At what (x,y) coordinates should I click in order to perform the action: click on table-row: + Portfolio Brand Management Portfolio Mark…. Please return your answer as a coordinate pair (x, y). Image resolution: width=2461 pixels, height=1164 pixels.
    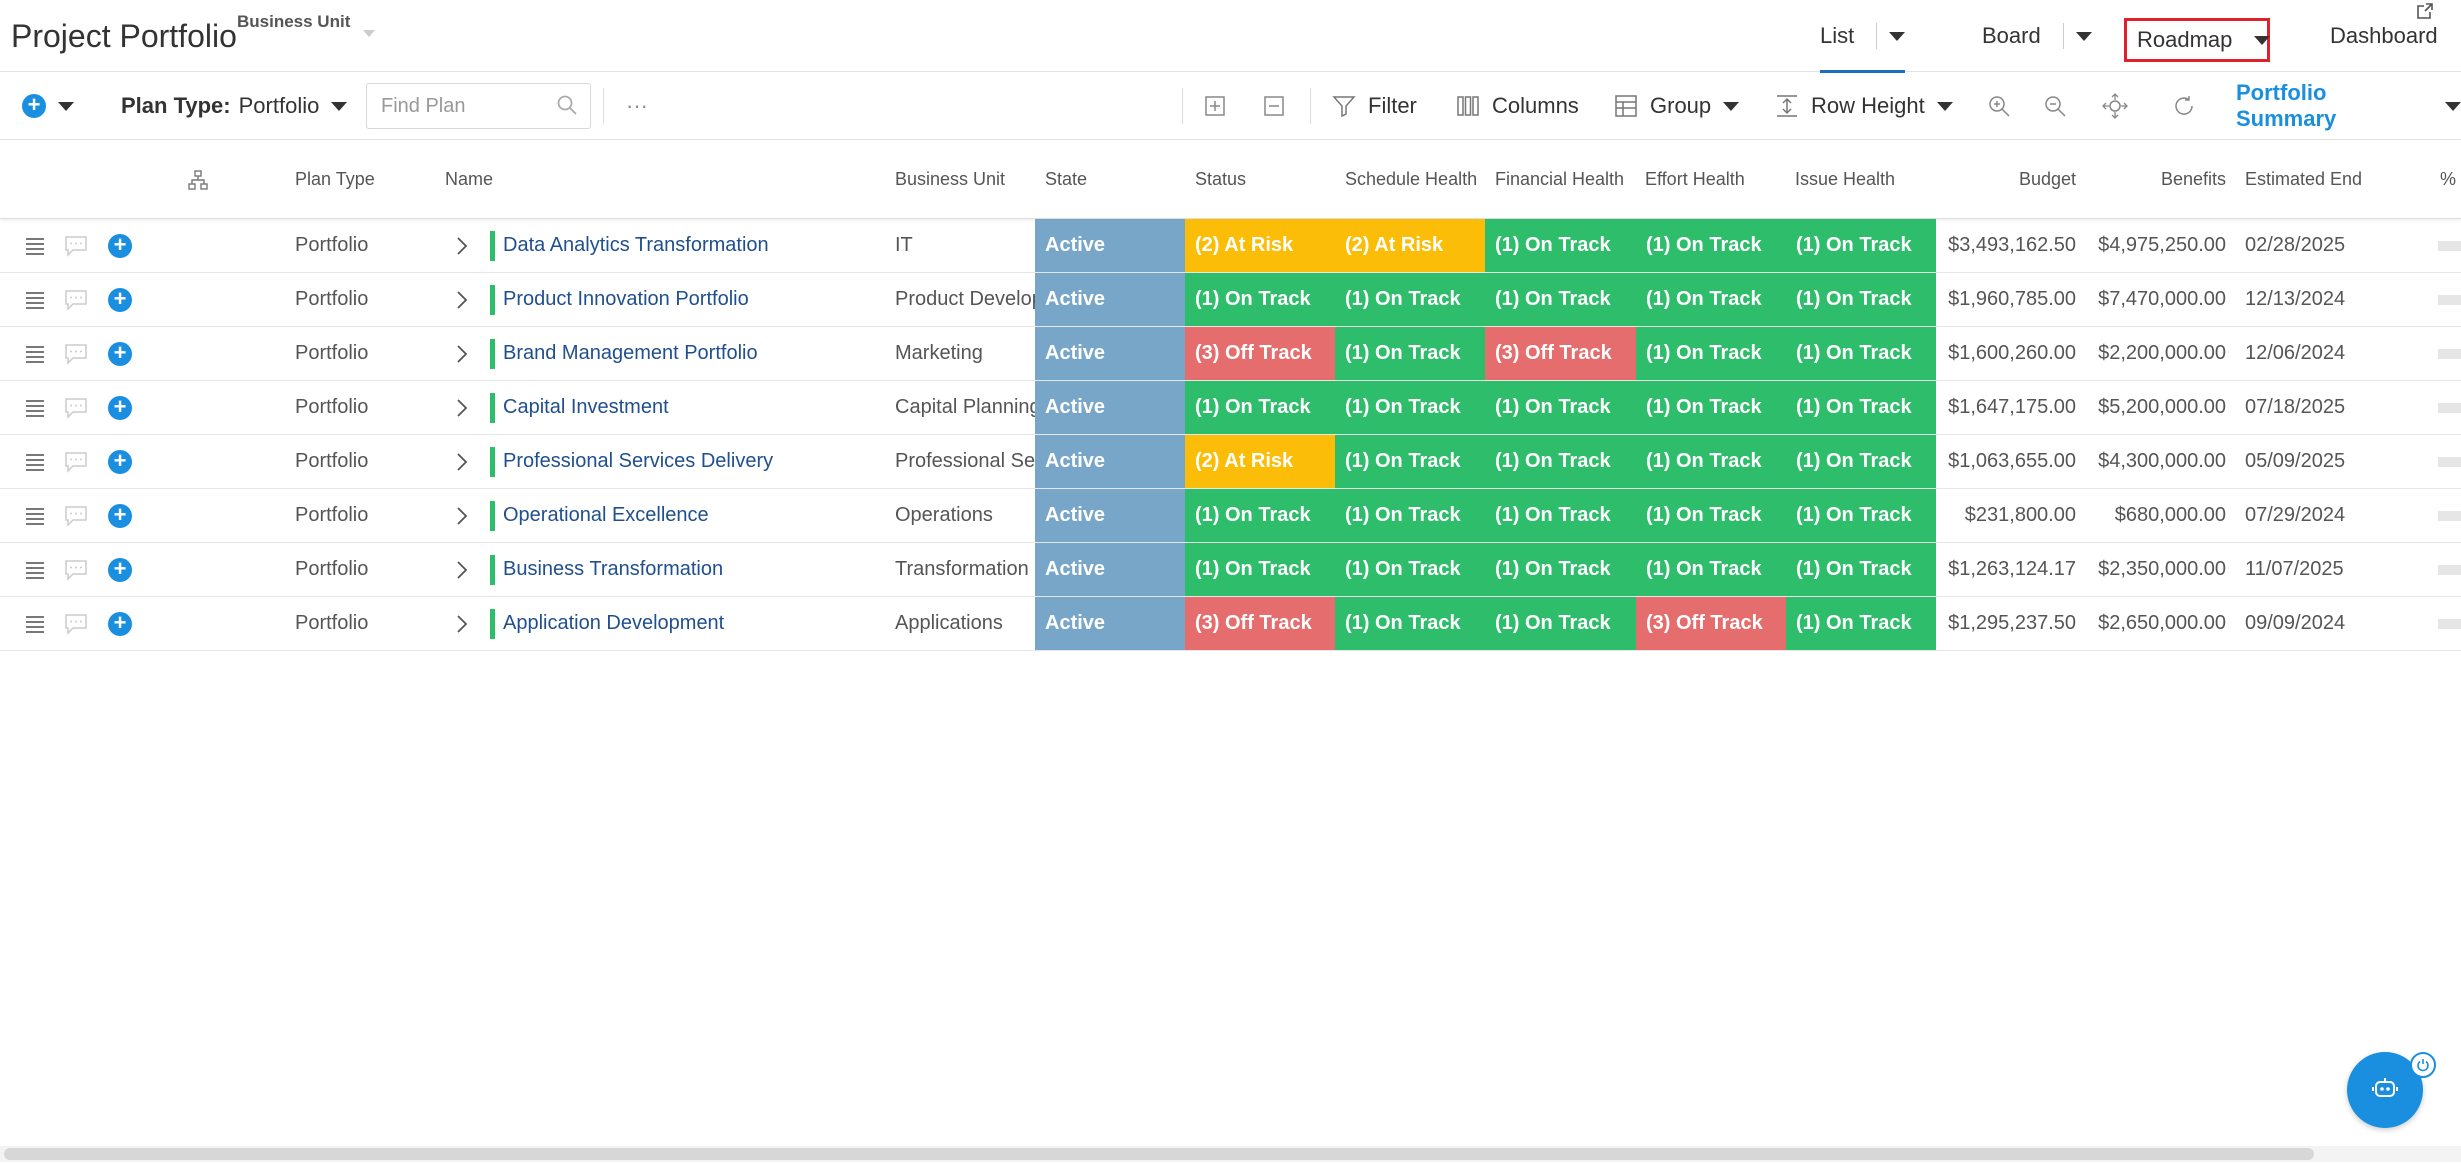
    Looking at the image, I should click on (1230, 354).